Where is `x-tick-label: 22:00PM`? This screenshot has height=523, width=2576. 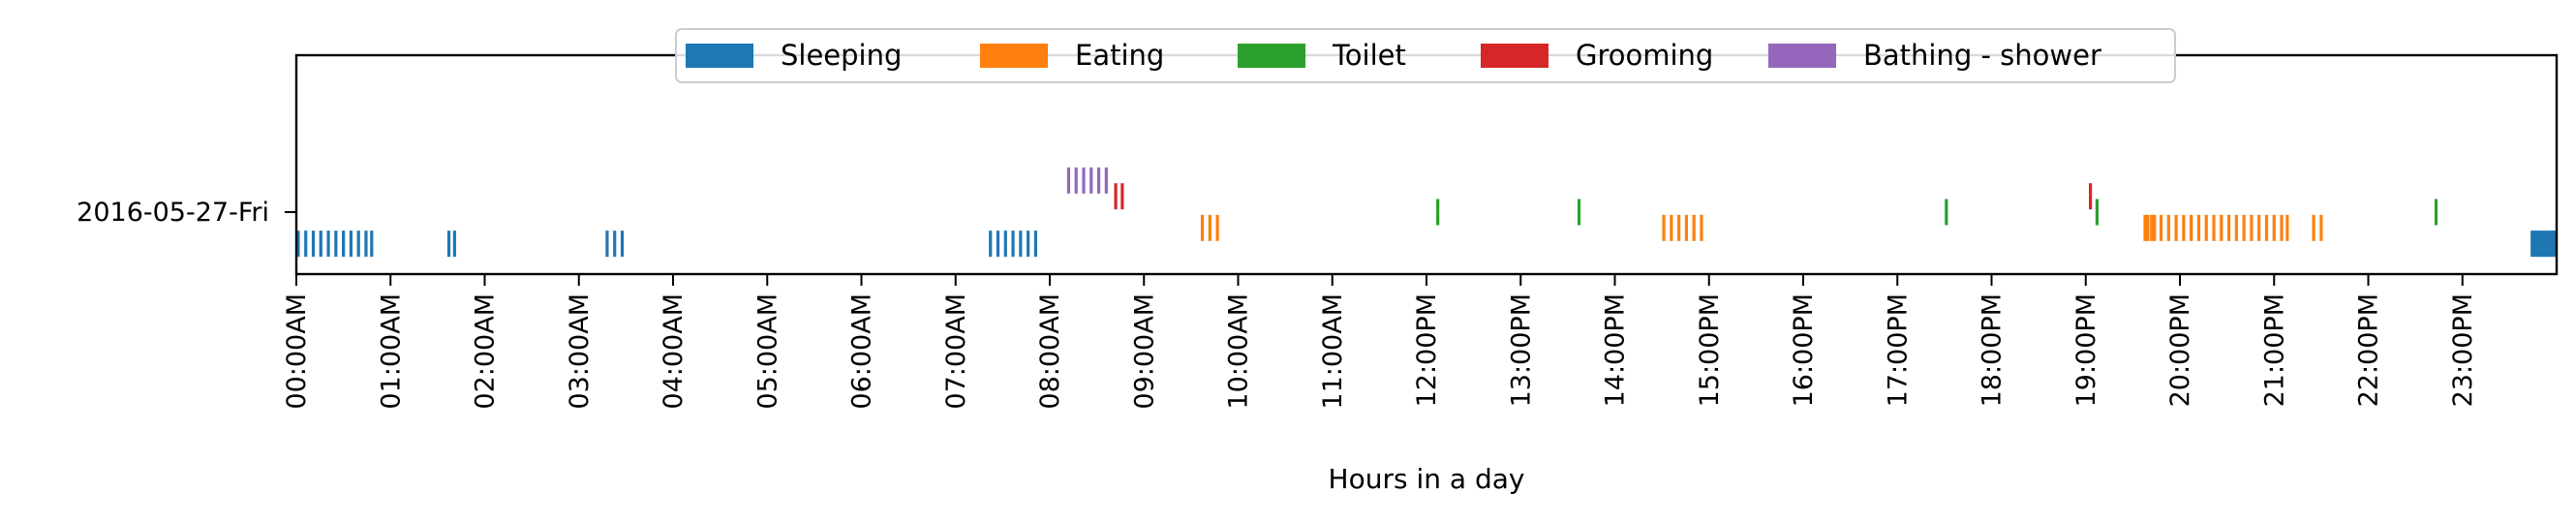 x-tick-label: 22:00PM is located at coordinates (2369, 350).